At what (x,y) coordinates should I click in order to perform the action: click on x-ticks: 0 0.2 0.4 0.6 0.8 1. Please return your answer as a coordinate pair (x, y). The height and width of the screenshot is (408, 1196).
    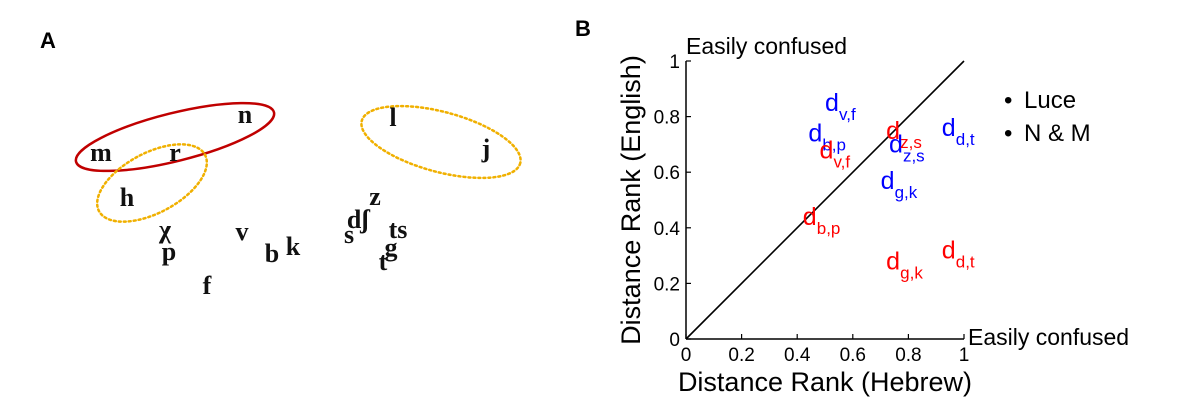
    Looking at the image, I should click on (825, 350).